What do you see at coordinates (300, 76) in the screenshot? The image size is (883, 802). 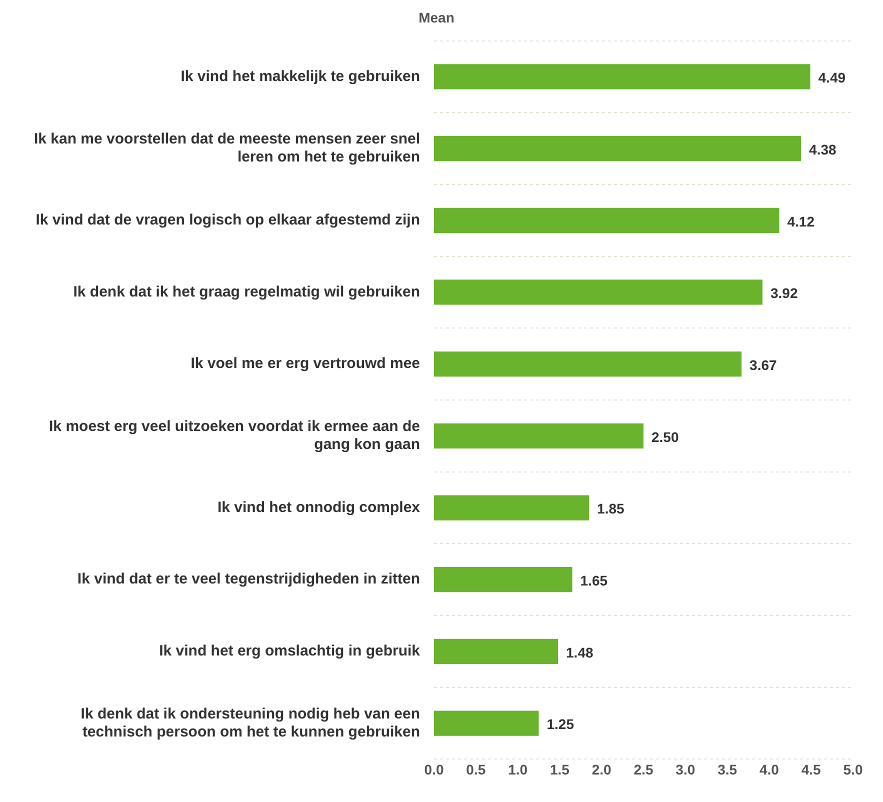 I see `y-tick-label: Ik vind het makkelijk te gebruiken` at bounding box center [300, 76].